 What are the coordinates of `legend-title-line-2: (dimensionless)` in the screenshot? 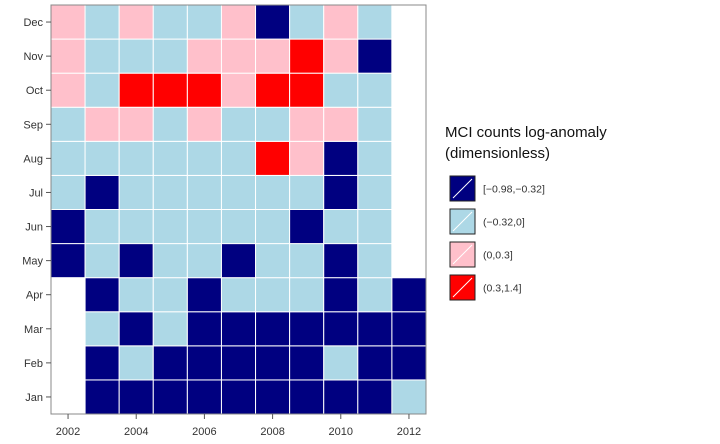 It's located at (498, 153).